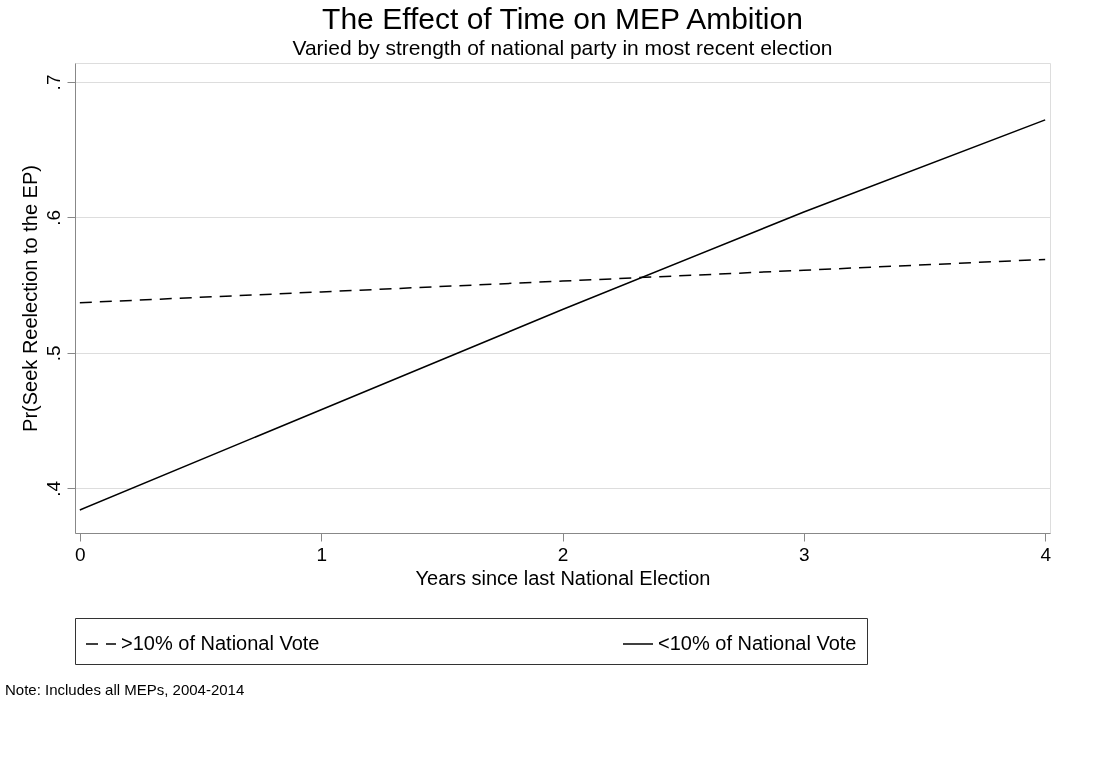  I want to click on x-axis-title: Years since last National Election, so click(563, 577).